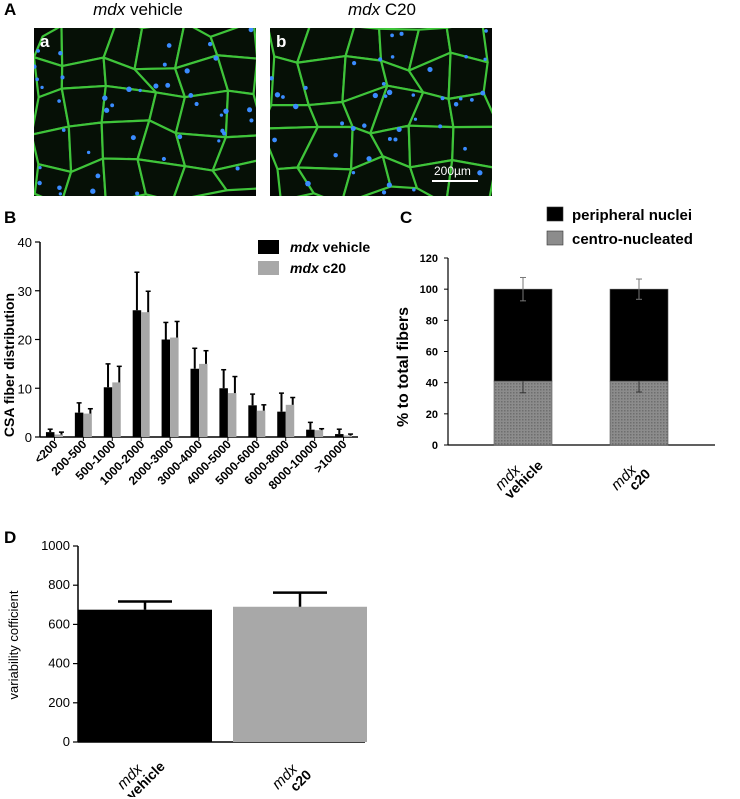 This screenshot has width=740, height=799. Describe the element at coordinates (314, 257) in the screenshot. I see `chart-b-legend: mdx vehicle mdx c20` at that location.